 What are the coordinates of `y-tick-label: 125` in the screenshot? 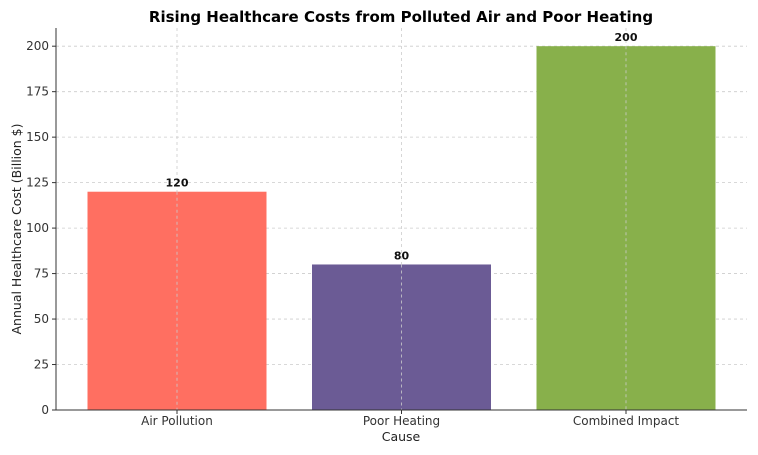 It's located at (37, 183).